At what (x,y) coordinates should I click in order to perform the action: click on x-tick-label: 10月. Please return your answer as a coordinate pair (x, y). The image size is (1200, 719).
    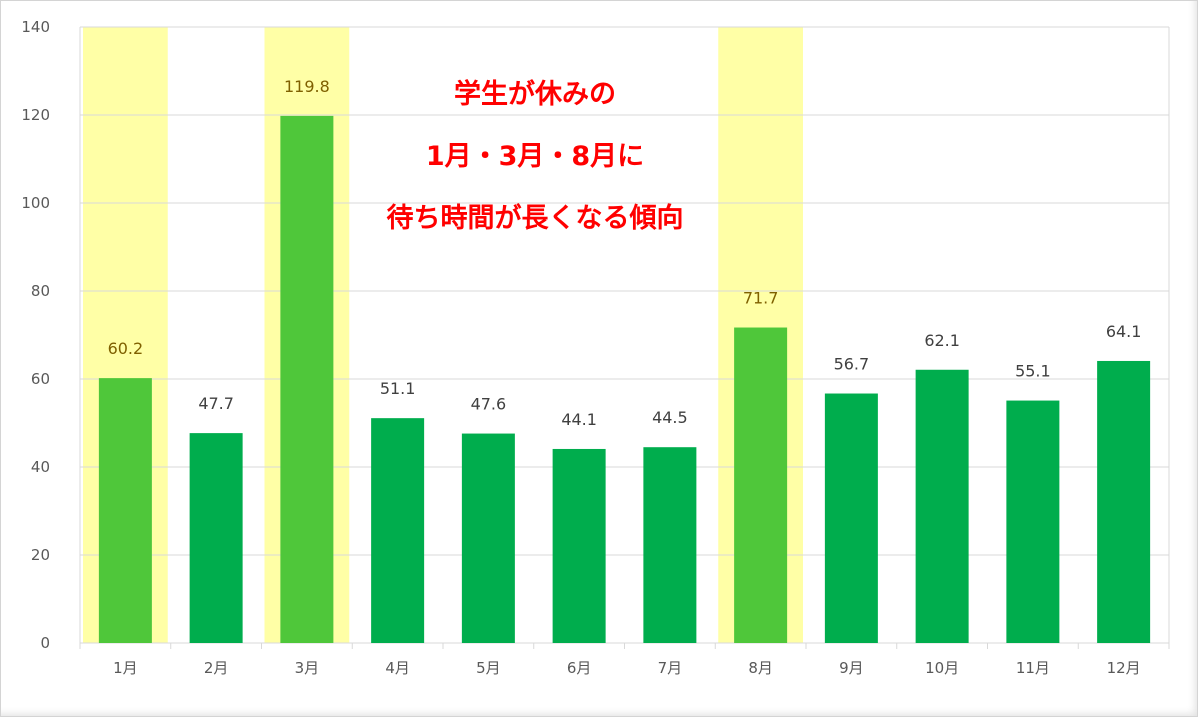
    Looking at the image, I should click on (942, 668).